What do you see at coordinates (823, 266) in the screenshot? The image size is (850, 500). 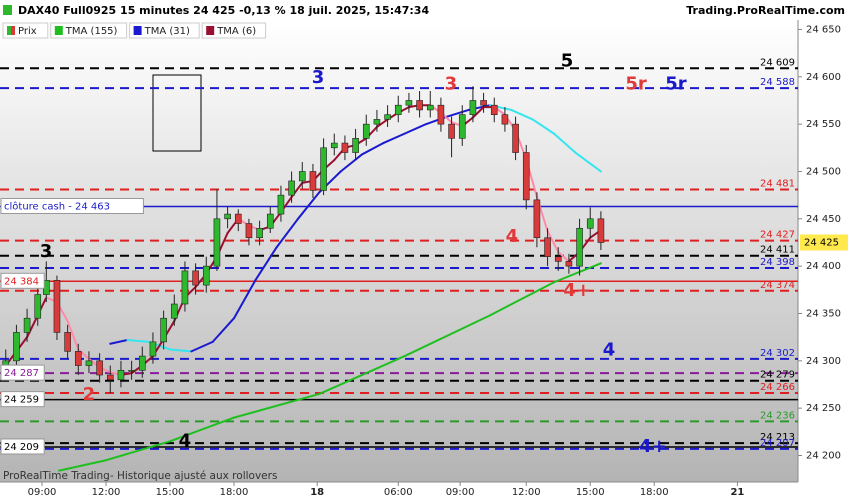 I see `y-tick-label: 24 400` at bounding box center [823, 266].